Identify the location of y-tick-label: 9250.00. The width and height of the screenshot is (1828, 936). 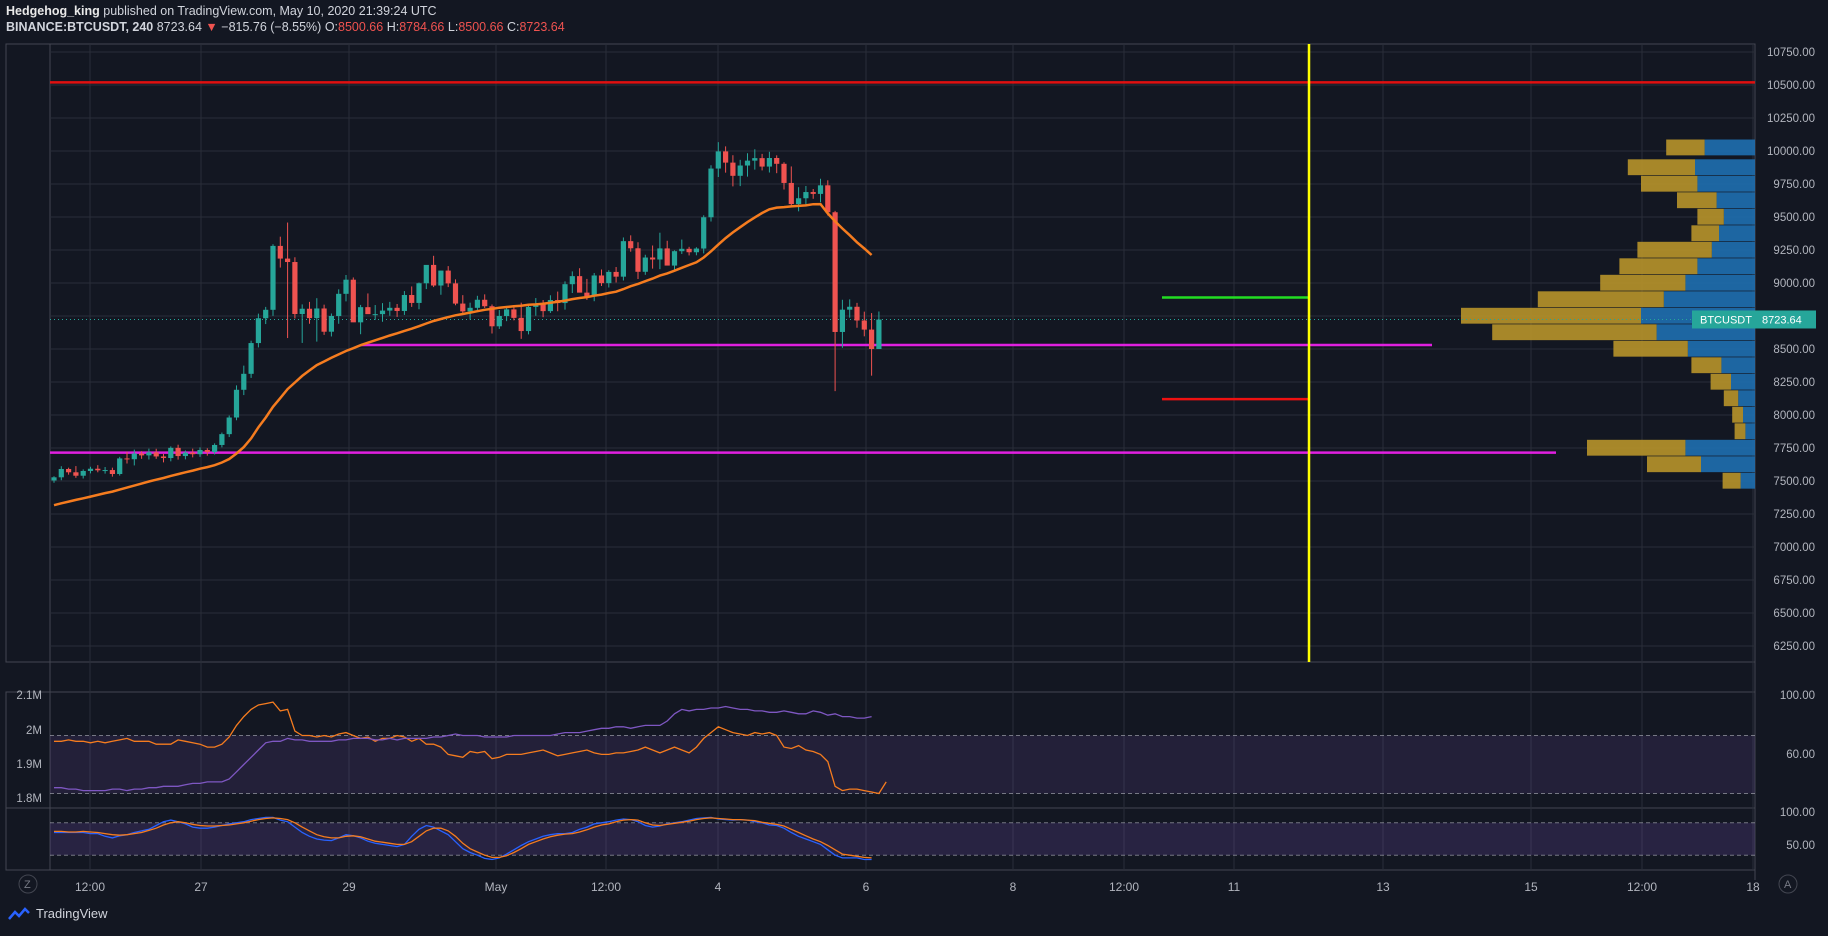
(1794, 251).